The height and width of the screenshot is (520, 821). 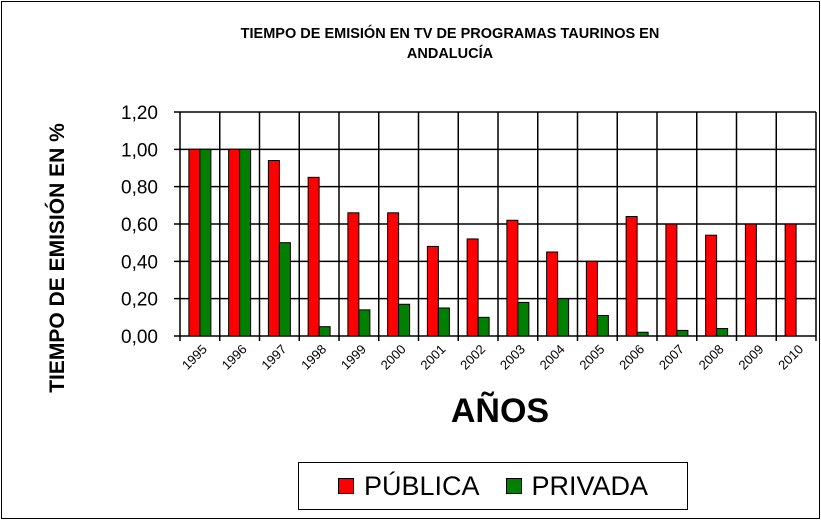 What do you see at coordinates (234, 357) in the screenshot?
I see `x-tick-label: 1996` at bounding box center [234, 357].